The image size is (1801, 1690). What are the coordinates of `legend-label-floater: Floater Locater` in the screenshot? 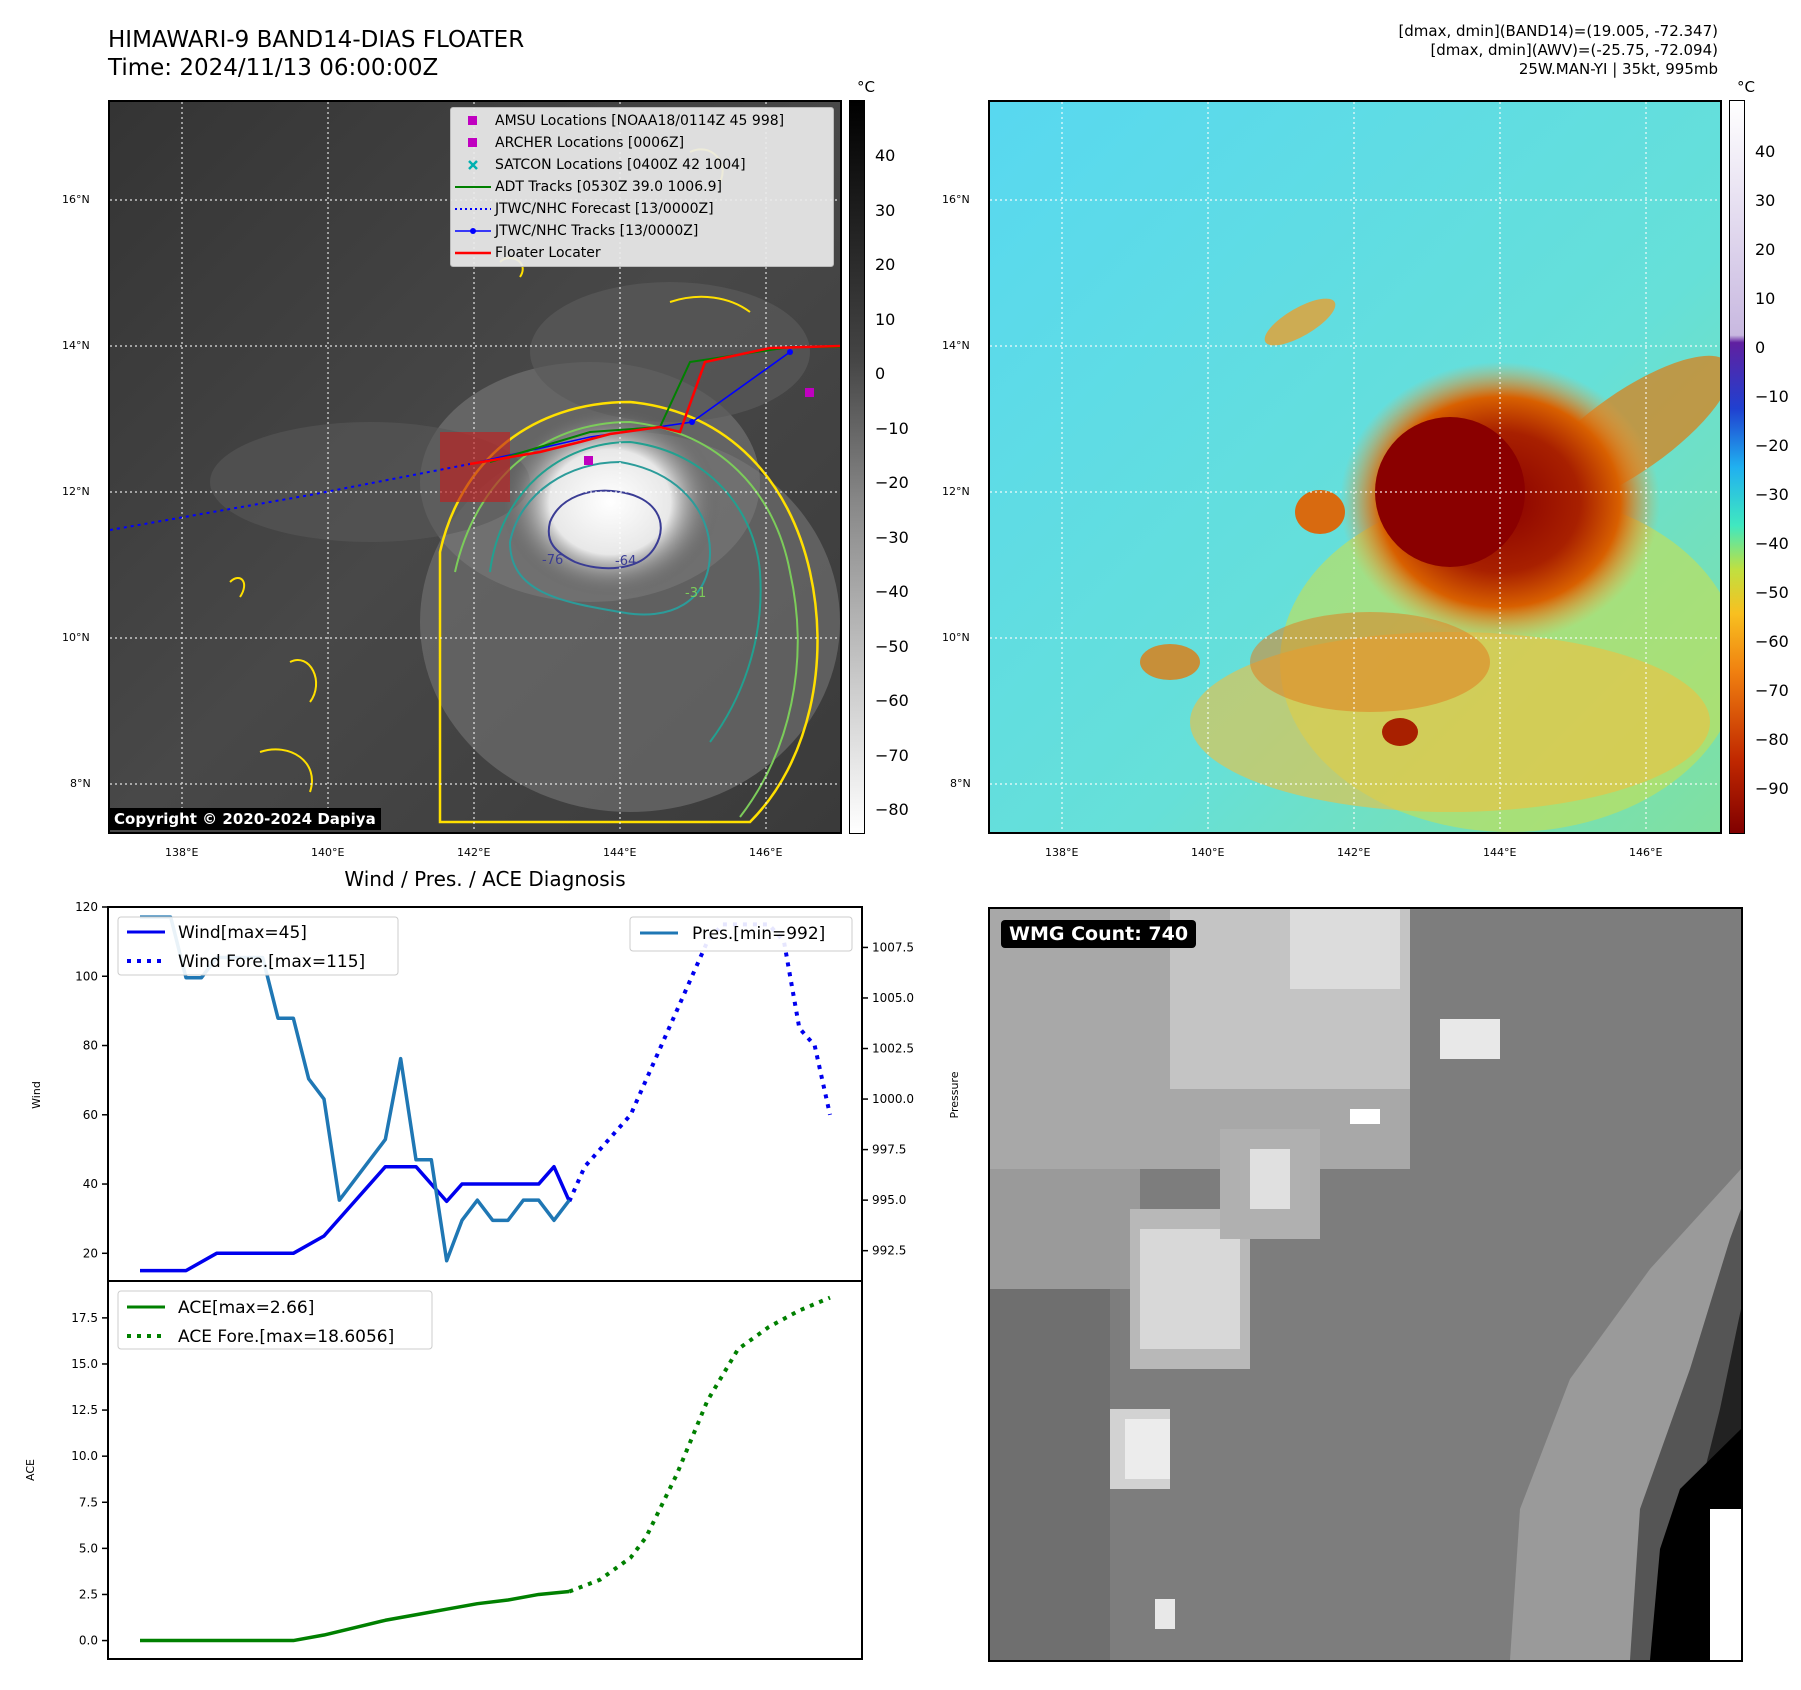 It's located at (548, 253).